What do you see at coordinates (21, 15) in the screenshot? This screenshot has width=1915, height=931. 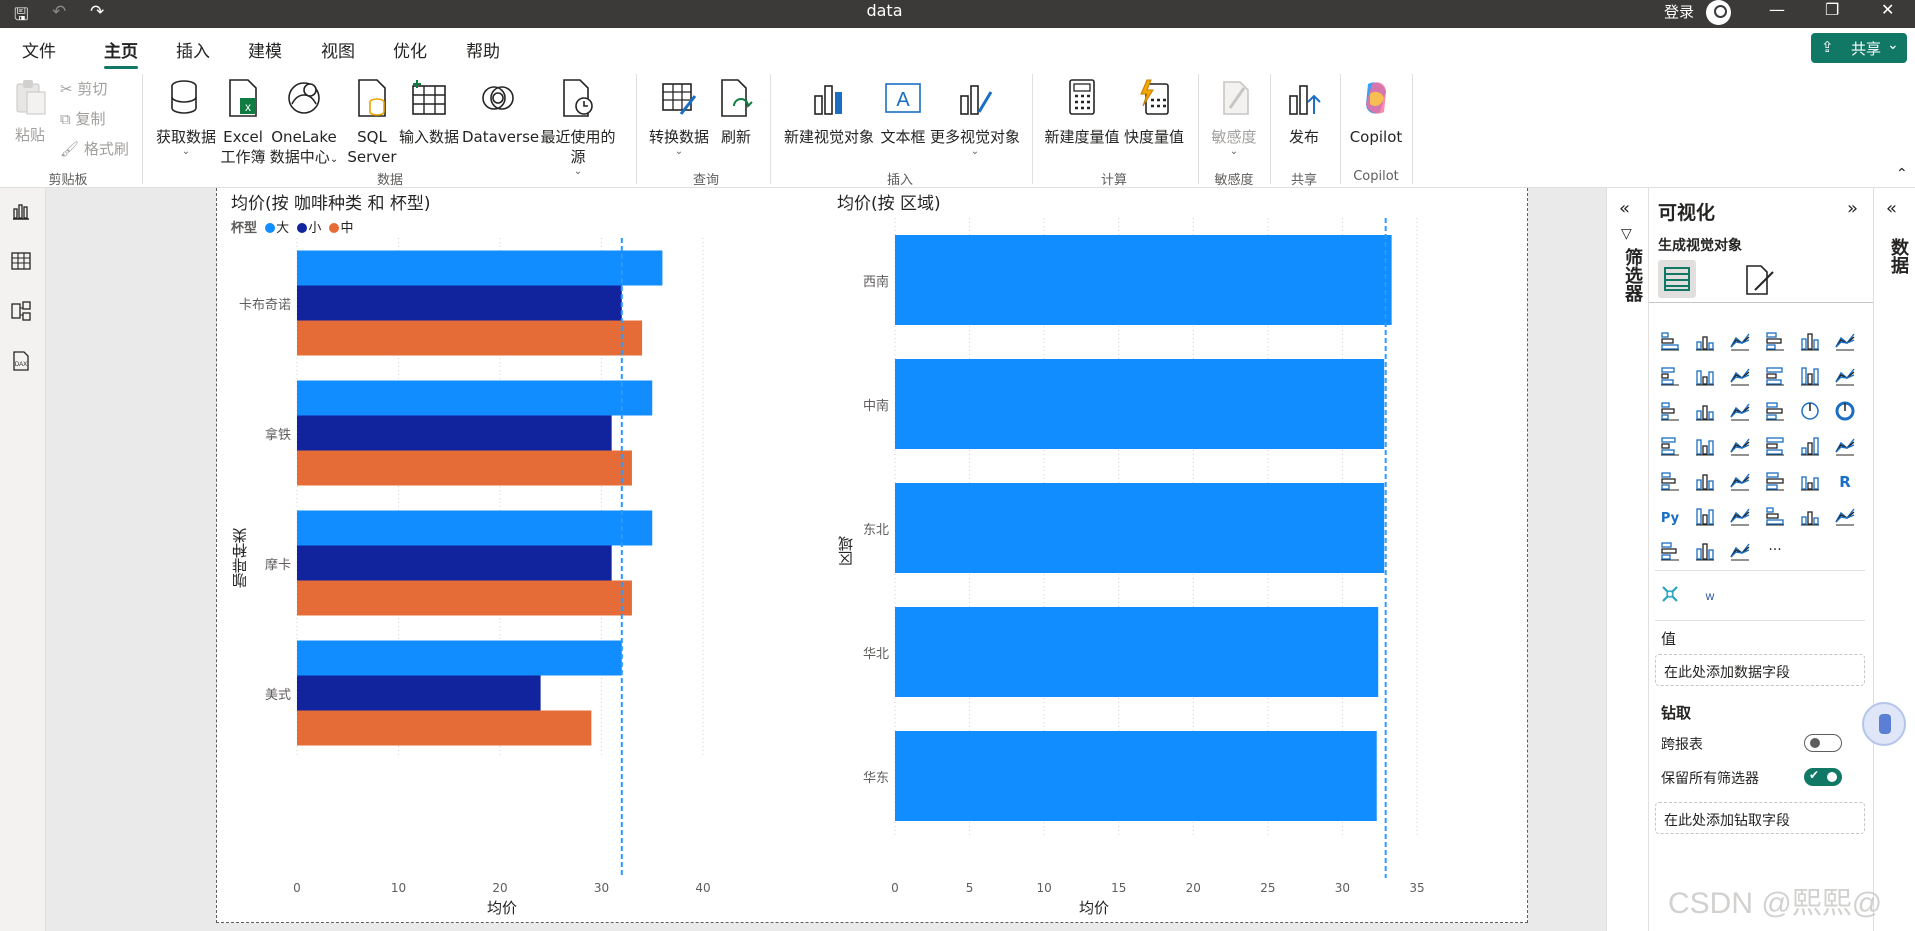 I see `save-icon: 🖫` at bounding box center [21, 15].